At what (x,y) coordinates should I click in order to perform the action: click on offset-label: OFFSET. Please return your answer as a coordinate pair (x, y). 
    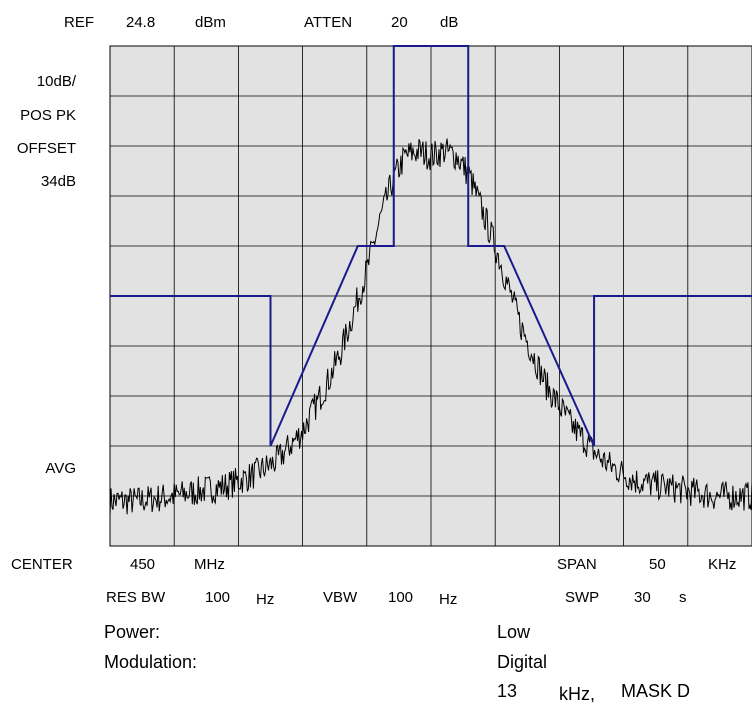
    Looking at the image, I should click on (46, 148).